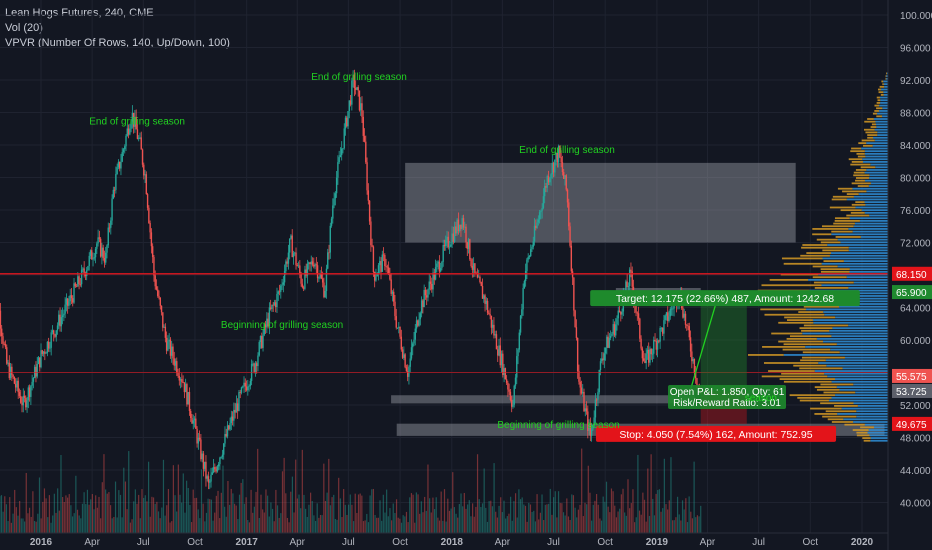 The width and height of the screenshot is (932, 550). Describe the element at coordinates (916, 16) in the screenshot. I see `y-tick-label: 100.000` at that location.